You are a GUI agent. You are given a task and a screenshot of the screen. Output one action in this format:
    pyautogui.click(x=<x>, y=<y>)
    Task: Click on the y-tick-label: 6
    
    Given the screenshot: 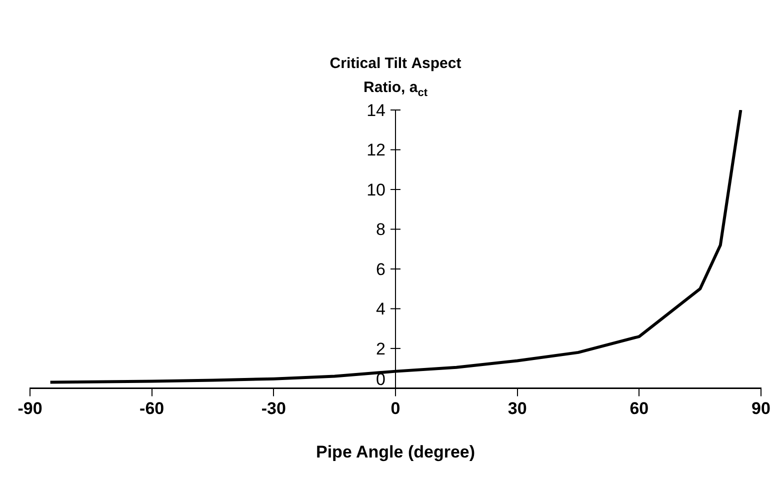 What is the action you would take?
    pyautogui.click(x=381, y=269)
    